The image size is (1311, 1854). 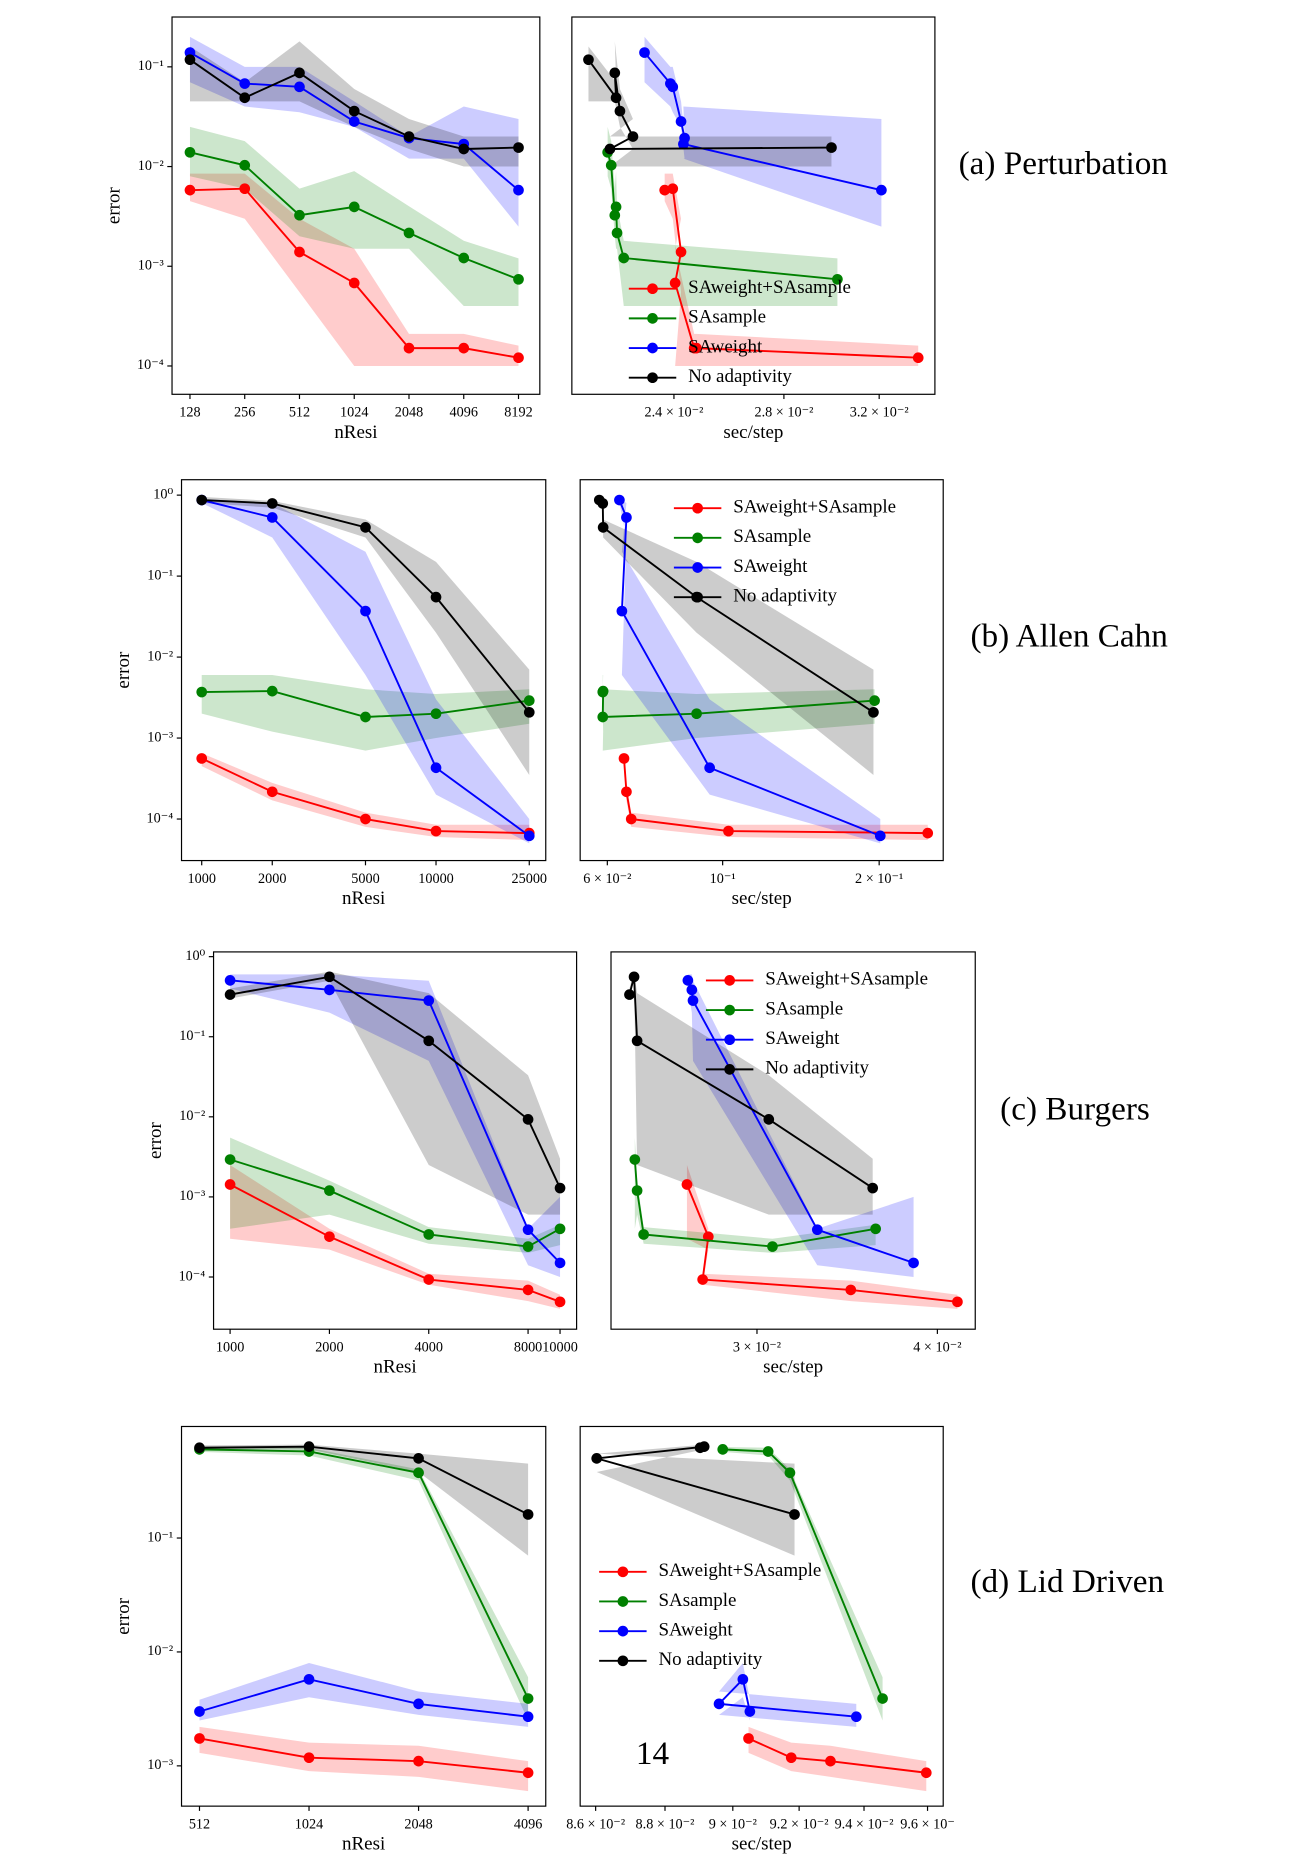 What do you see at coordinates (529, 879) in the screenshot?
I see `x-tick-label: 25000` at bounding box center [529, 879].